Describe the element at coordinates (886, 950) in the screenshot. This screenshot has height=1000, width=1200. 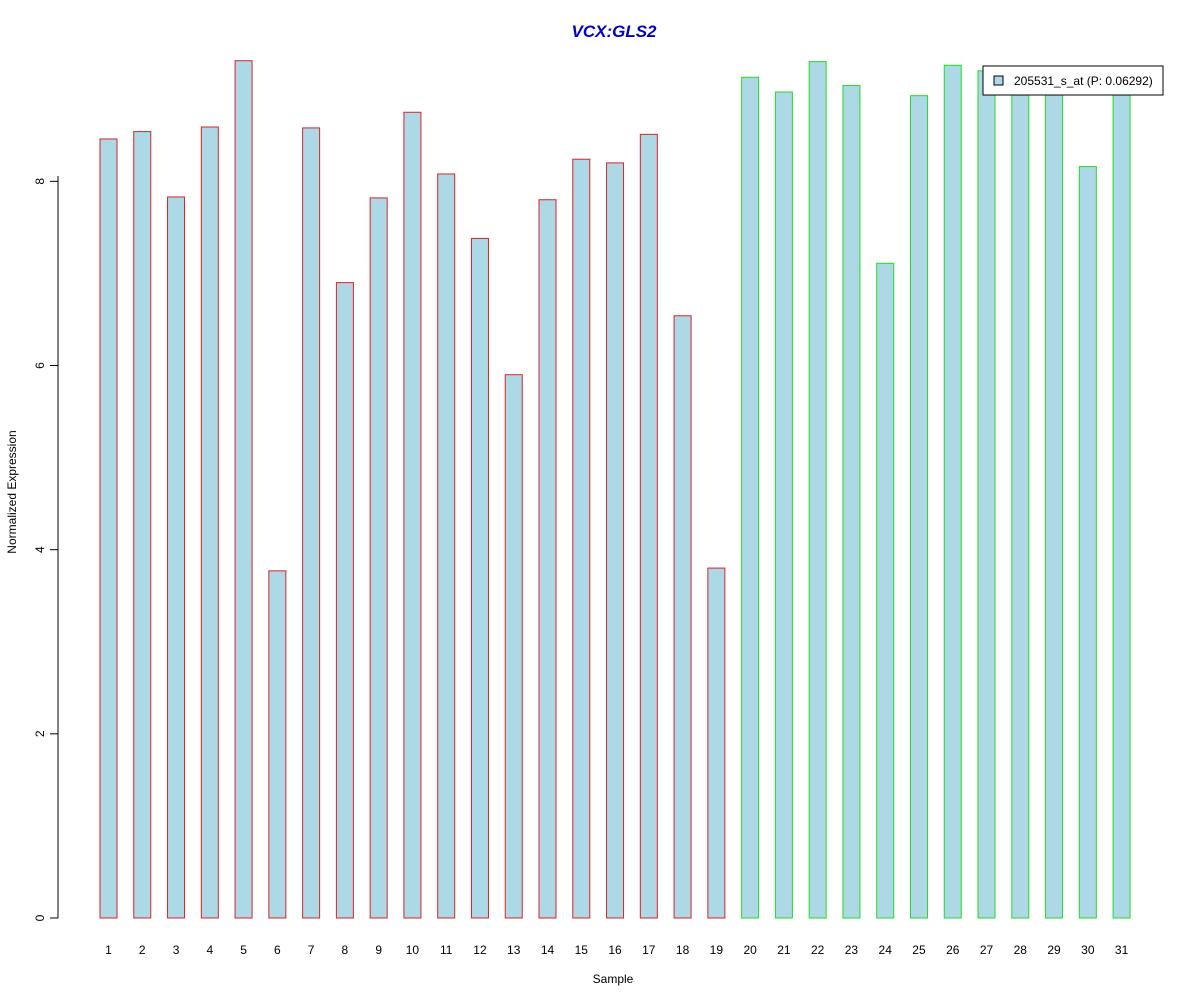
I see `x-tick-label: 24` at that location.